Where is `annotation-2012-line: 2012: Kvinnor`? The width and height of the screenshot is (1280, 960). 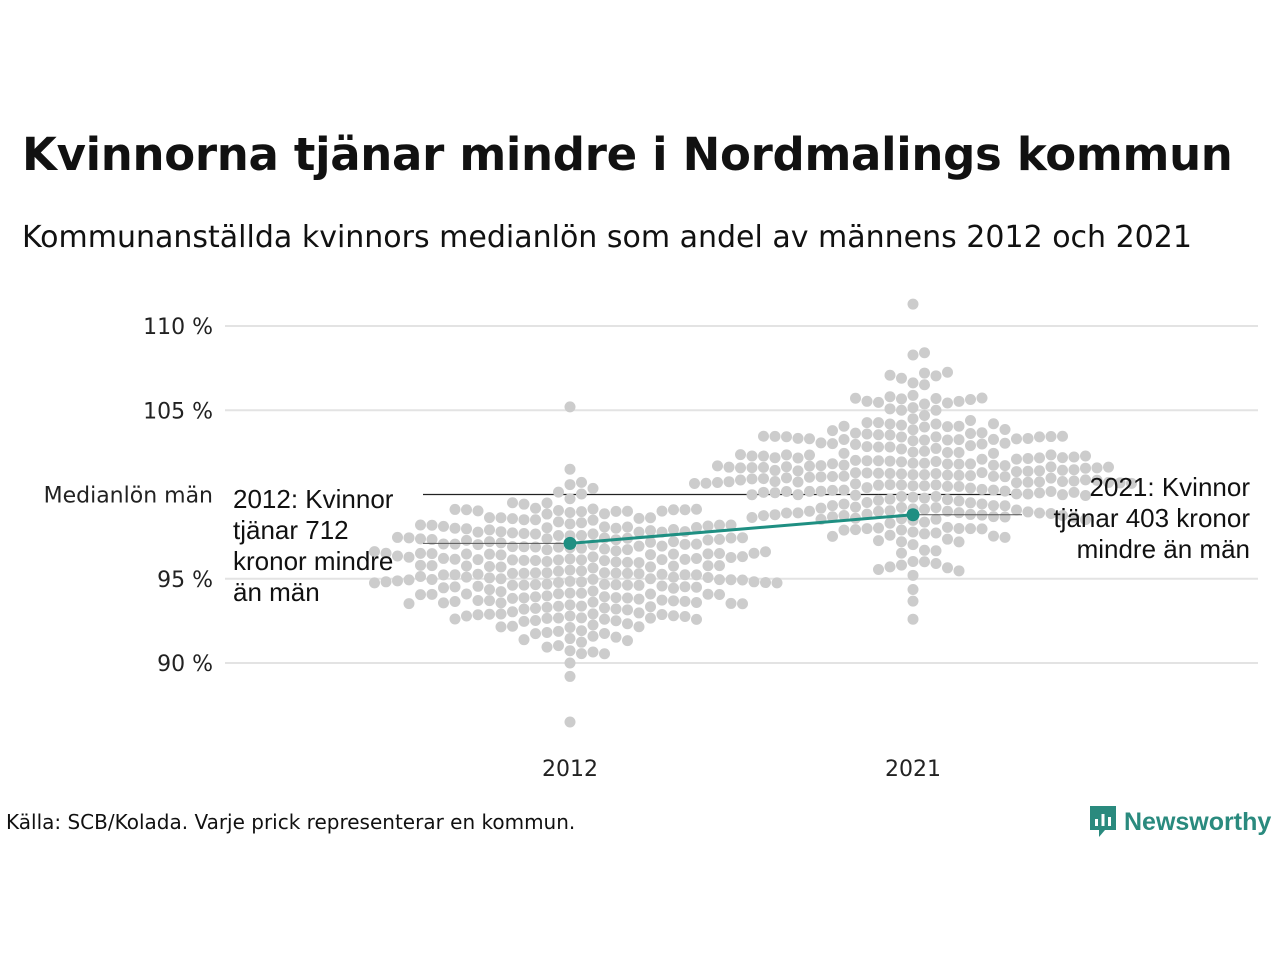 annotation-2012-line: 2012: Kvinnor is located at coordinates (313, 499).